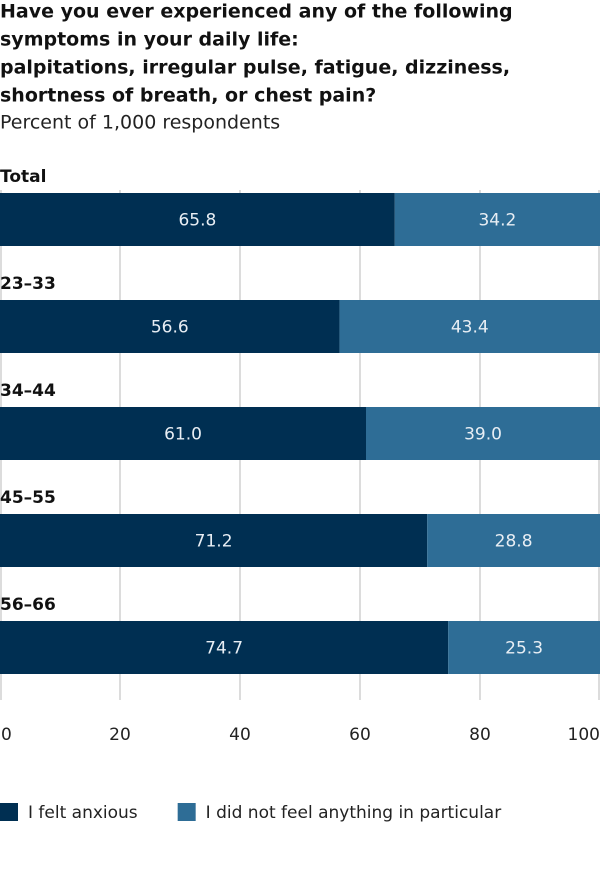 The image size is (600, 881). What do you see at coordinates (360, 735) in the screenshot?
I see `x-tick-label: 60` at bounding box center [360, 735].